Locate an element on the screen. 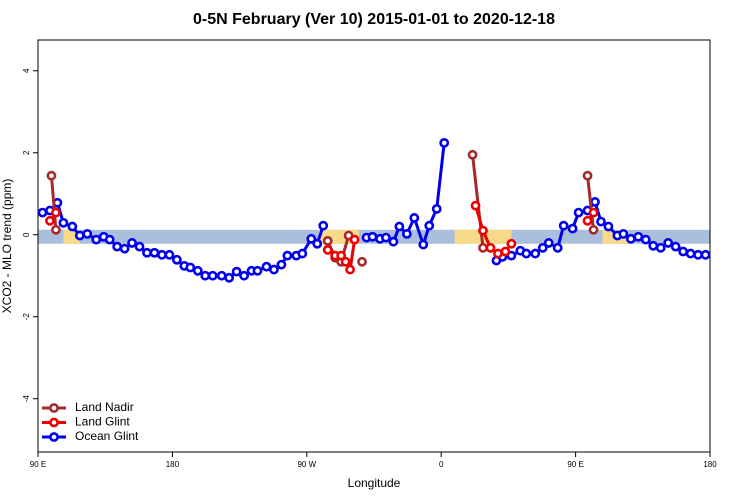 This screenshot has width=750, height=500. legend-label: Ocean Glint is located at coordinates (107, 436).